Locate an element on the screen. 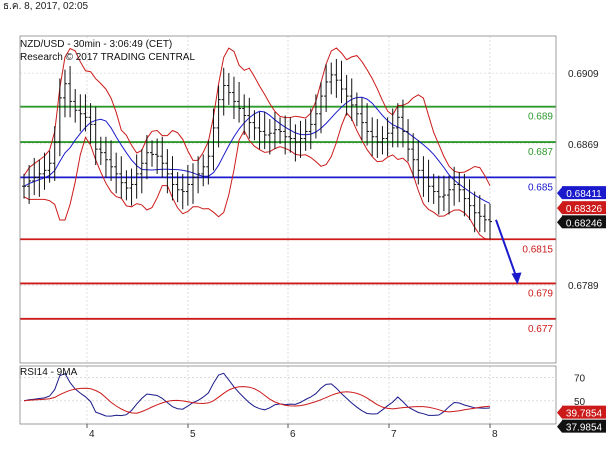  rsi-line is located at coordinates (257, 394).